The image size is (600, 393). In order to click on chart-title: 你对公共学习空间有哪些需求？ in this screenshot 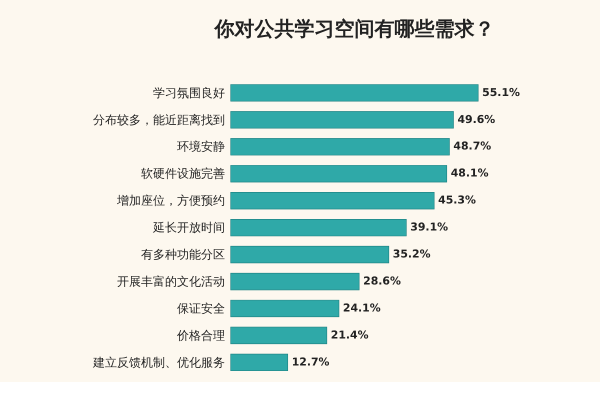, I will do `click(353, 29)`.